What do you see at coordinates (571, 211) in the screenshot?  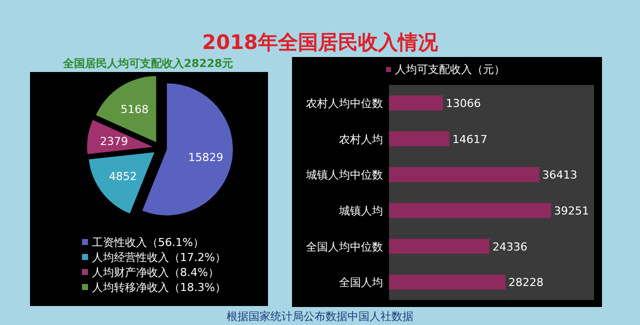 I see `data-label: 39251` at bounding box center [571, 211].